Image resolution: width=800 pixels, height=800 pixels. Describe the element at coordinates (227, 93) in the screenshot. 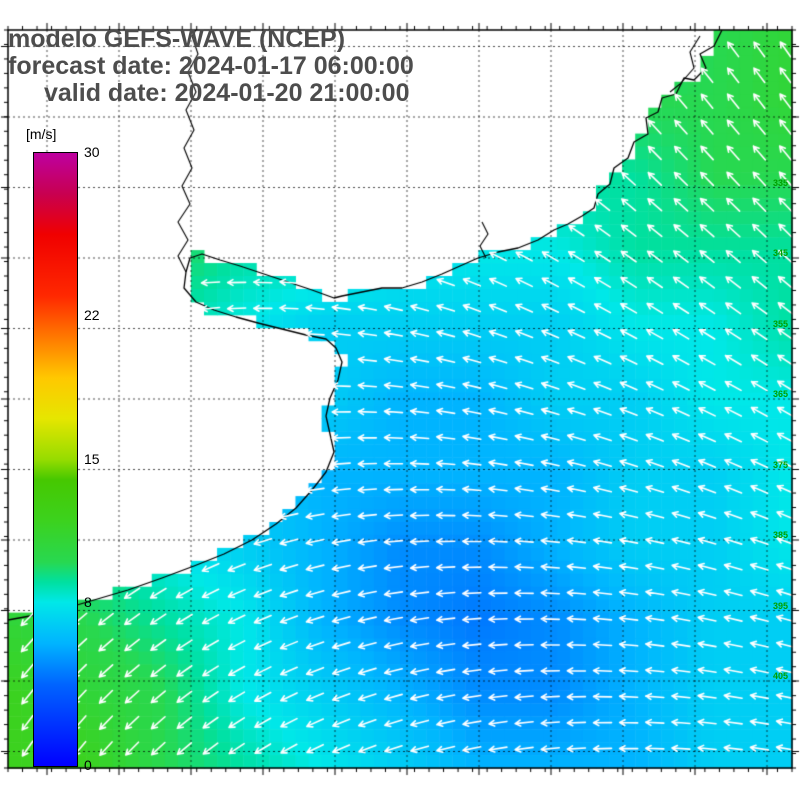

I see `valid-date-label: valid date: 2024-01-20 21:00:00` at that location.